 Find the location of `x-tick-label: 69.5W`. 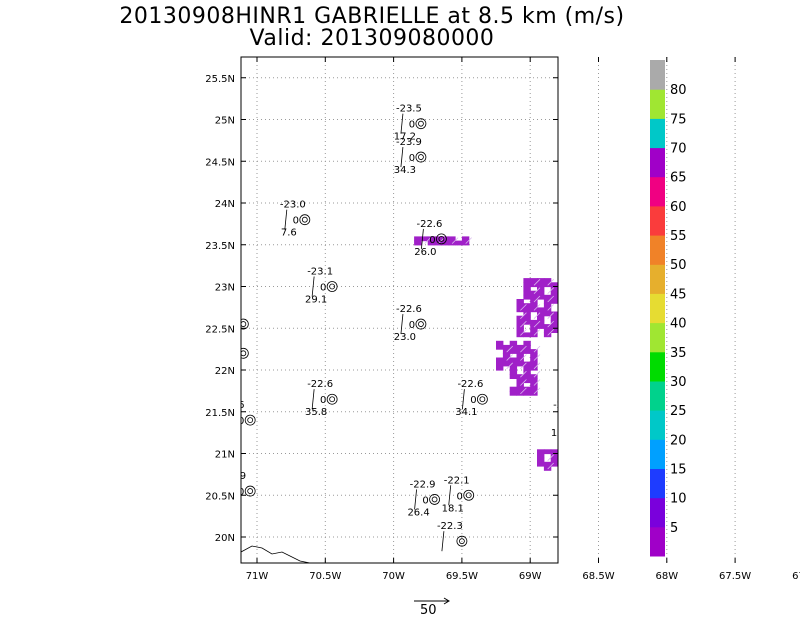

x-tick-label: 69.5W is located at coordinates (462, 576).